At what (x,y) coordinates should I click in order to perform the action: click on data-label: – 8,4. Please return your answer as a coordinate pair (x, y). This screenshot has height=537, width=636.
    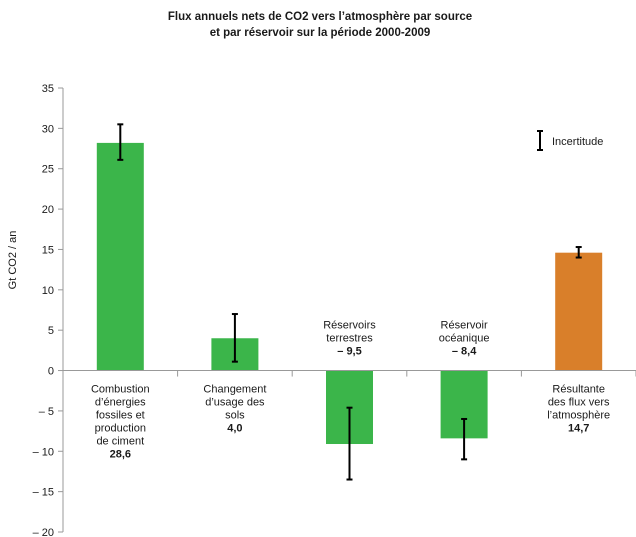
    Looking at the image, I should click on (464, 352).